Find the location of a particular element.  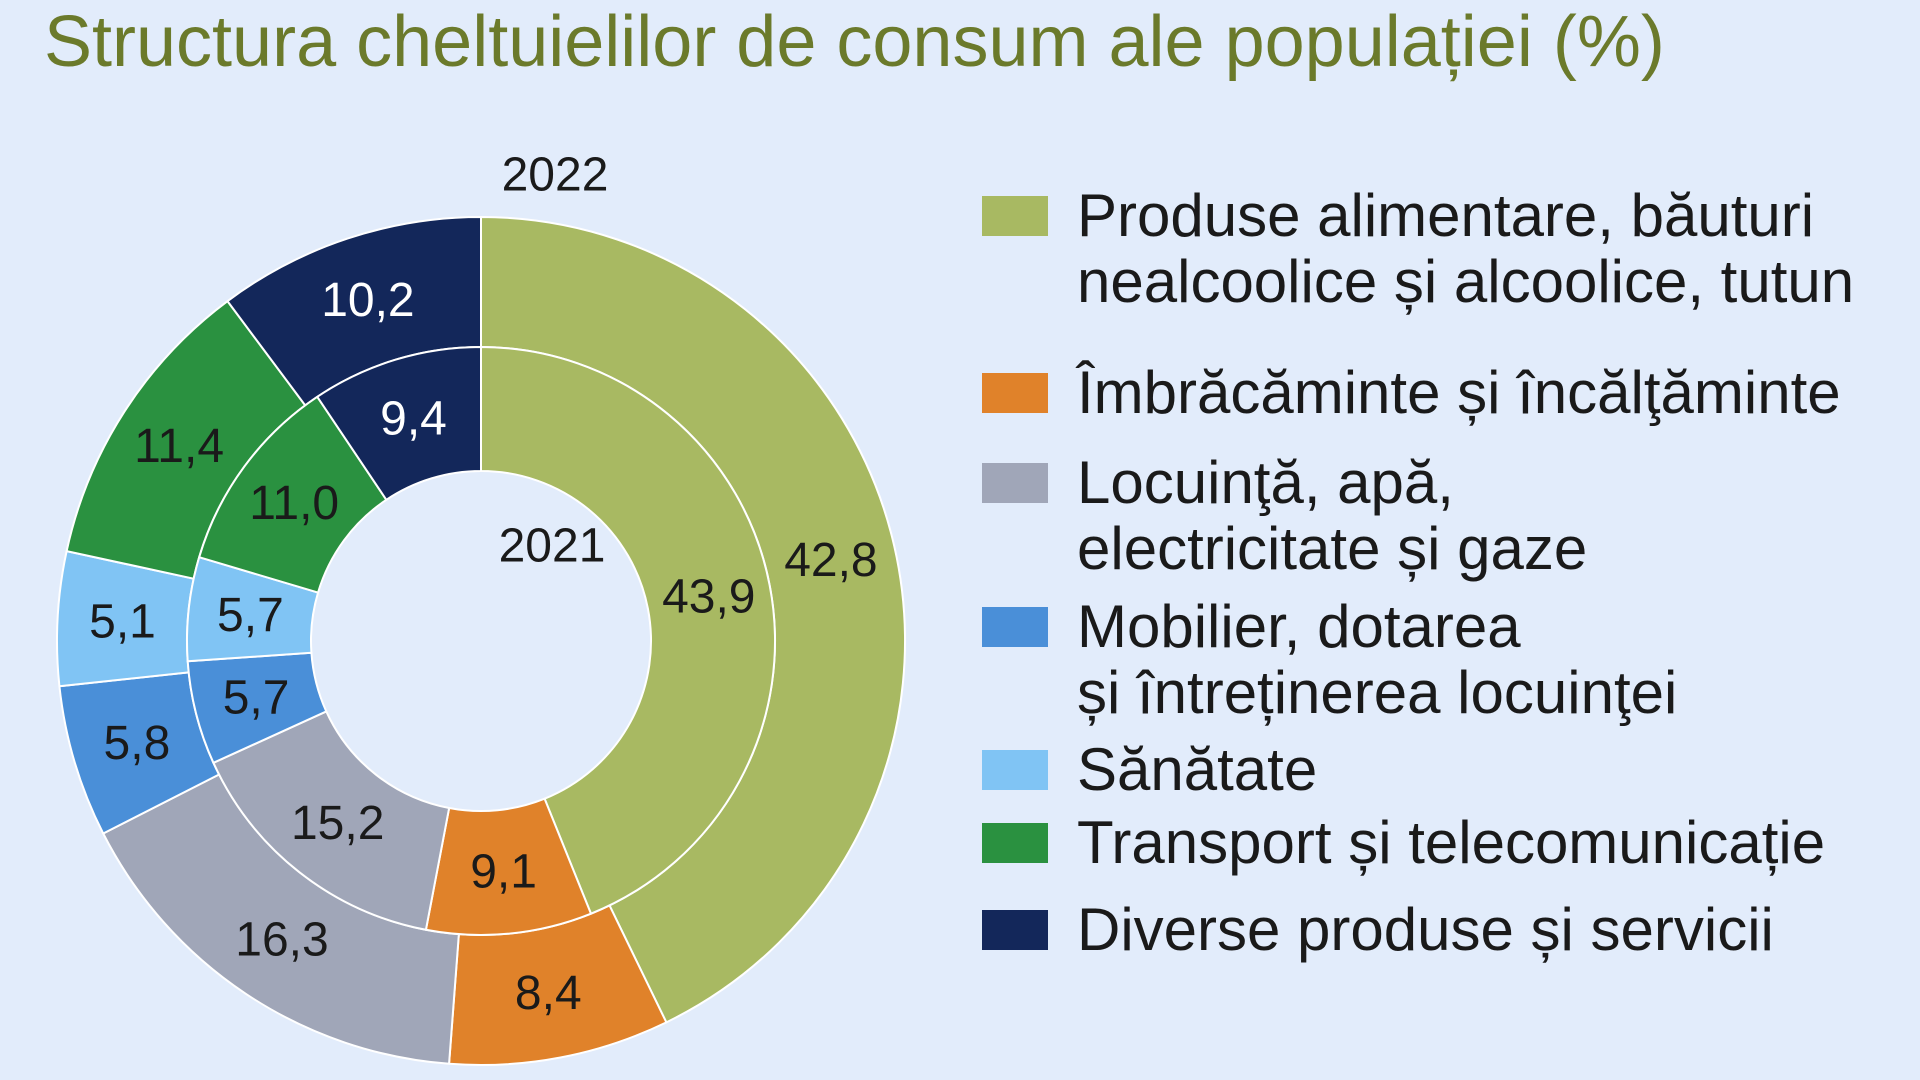

legend-swatch-mobilier is located at coordinates (1015, 627).